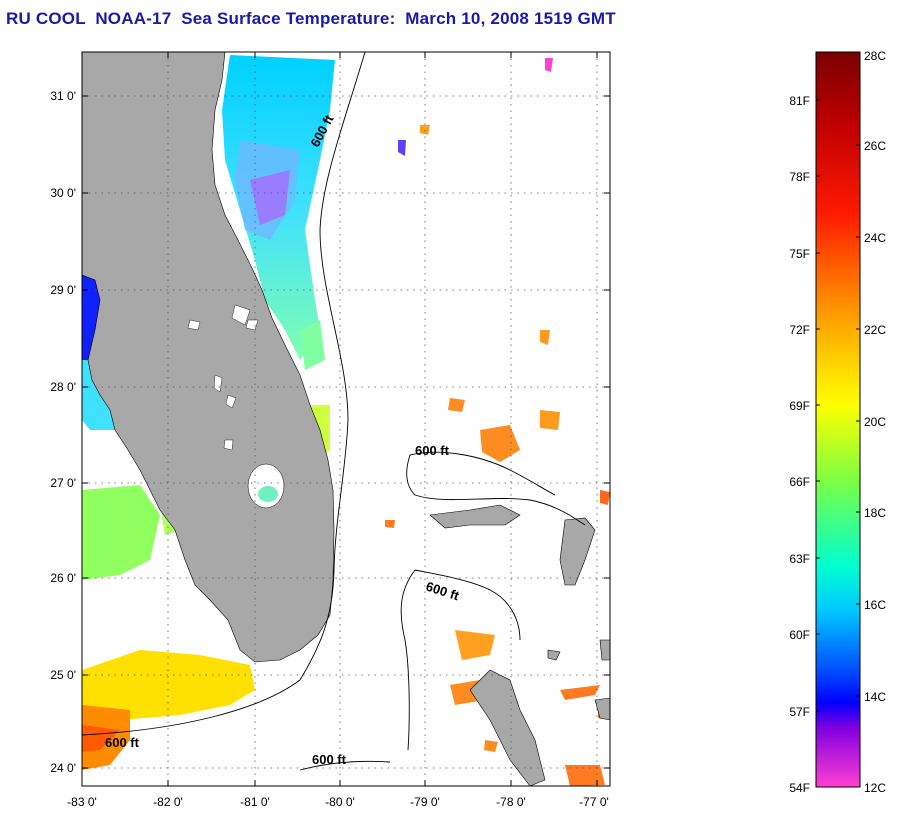 The image size is (897, 817). I want to click on colorbar-fahrenheit-label: 57F, so click(799, 712).